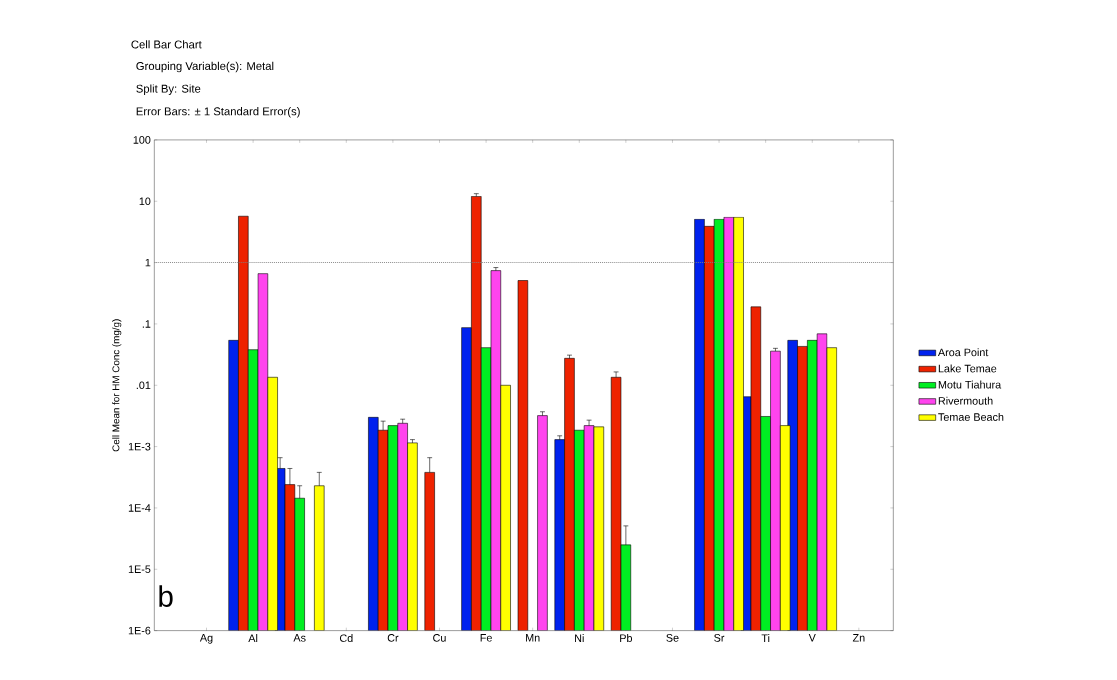 This screenshot has height=680, width=1117. I want to click on x-tick-label: Cr, so click(393, 638).